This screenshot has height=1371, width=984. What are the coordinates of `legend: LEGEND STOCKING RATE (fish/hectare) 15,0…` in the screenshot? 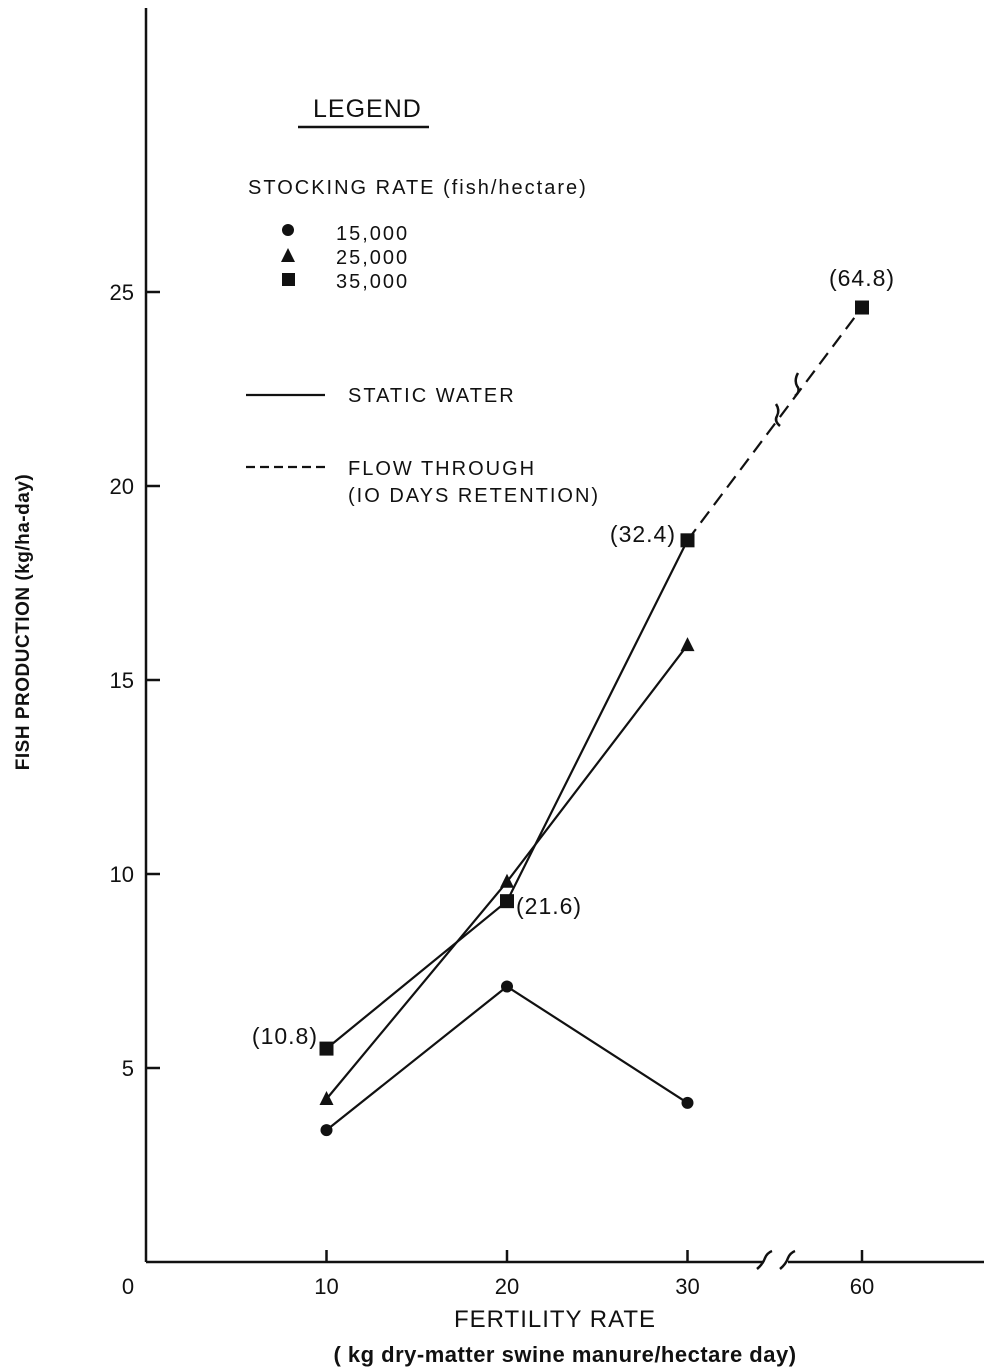 It's located at (423, 301).